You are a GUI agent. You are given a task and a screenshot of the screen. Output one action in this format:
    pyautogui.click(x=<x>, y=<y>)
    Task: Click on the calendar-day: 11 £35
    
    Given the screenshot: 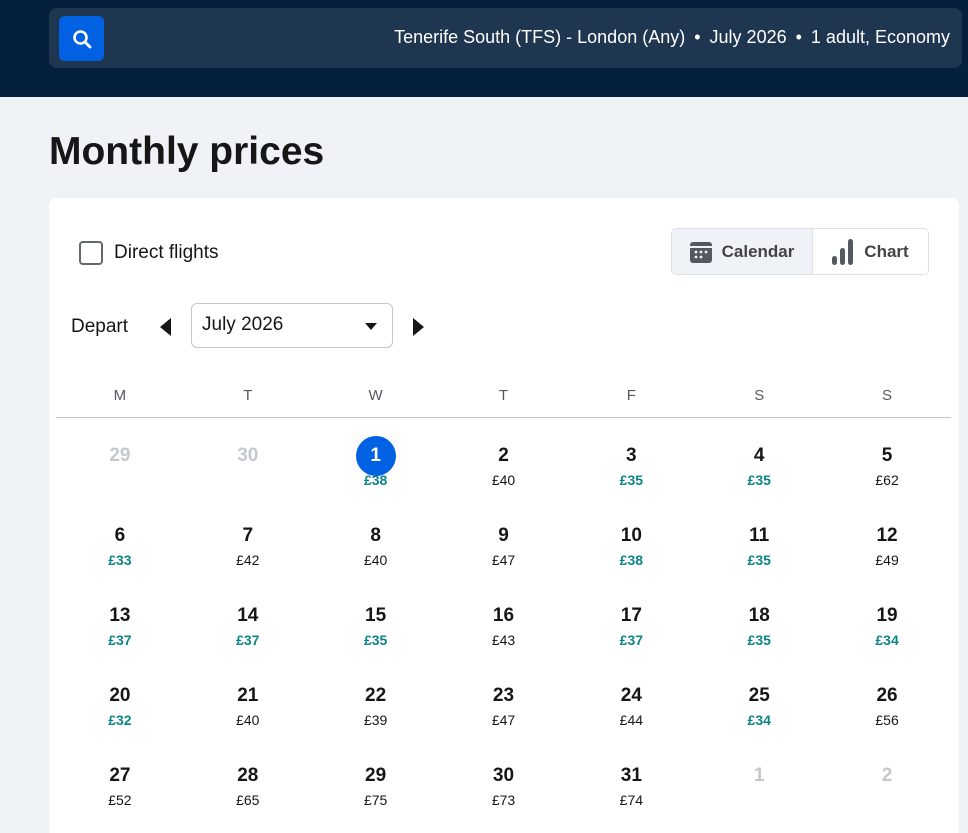 What is the action you would take?
    pyautogui.click(x=759, y=538)
    